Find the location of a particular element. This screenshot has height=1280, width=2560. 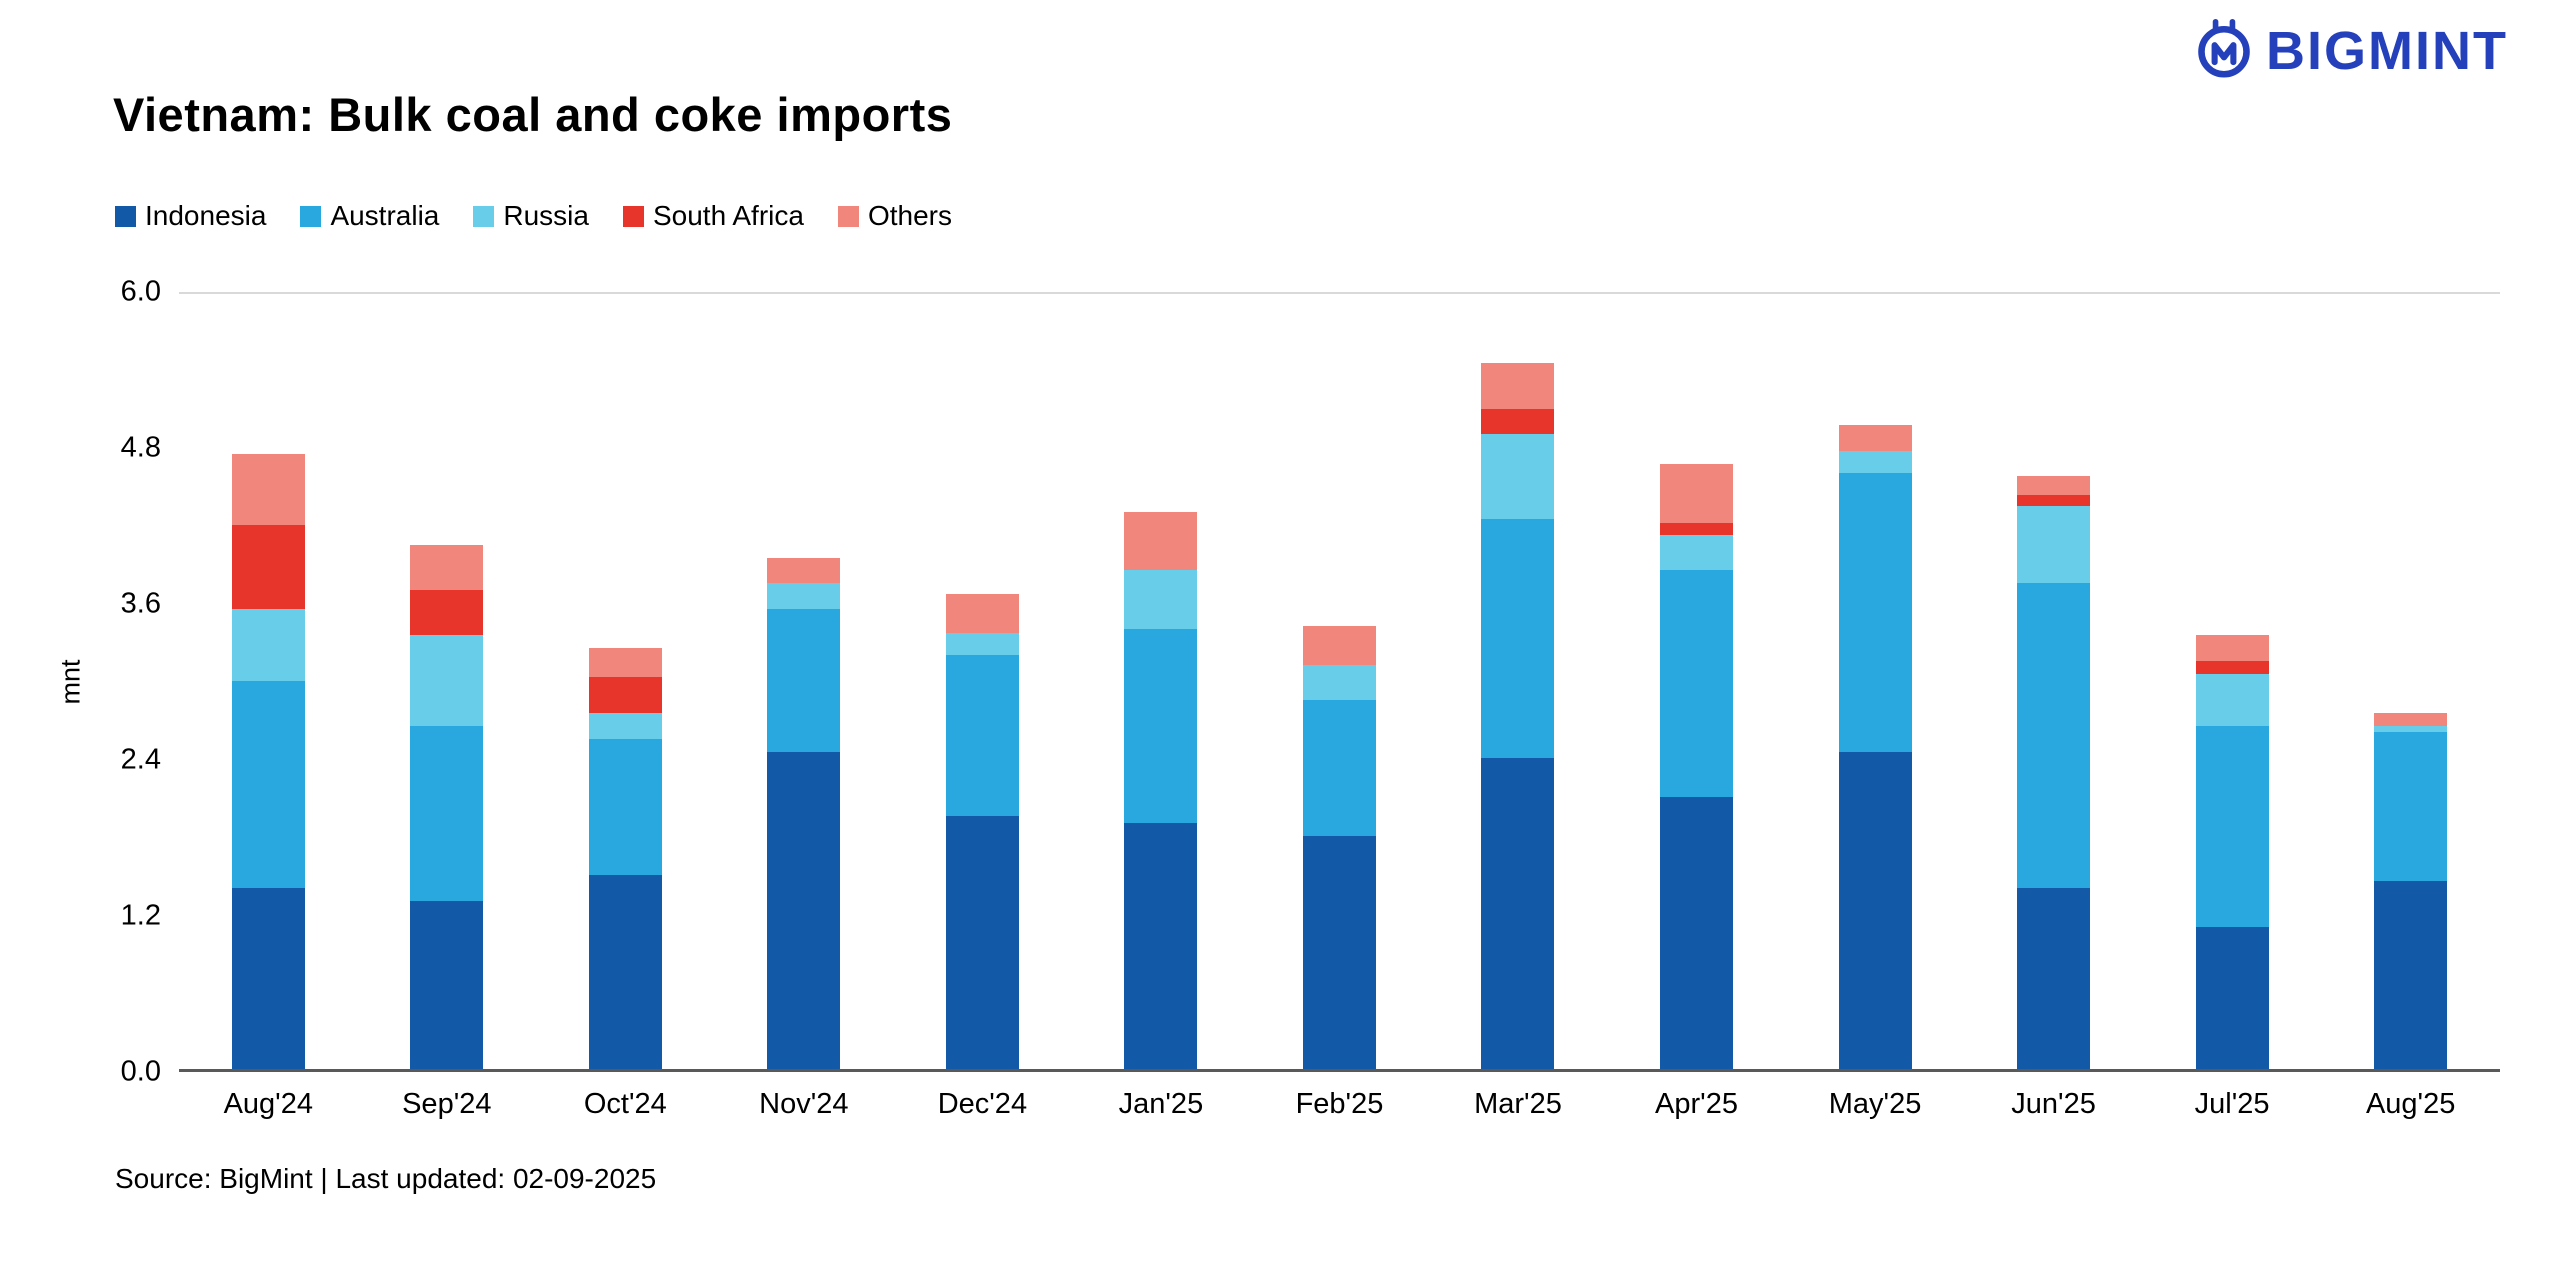

x-tick-label: Nov'24 is located at coordinates (804, 1104).